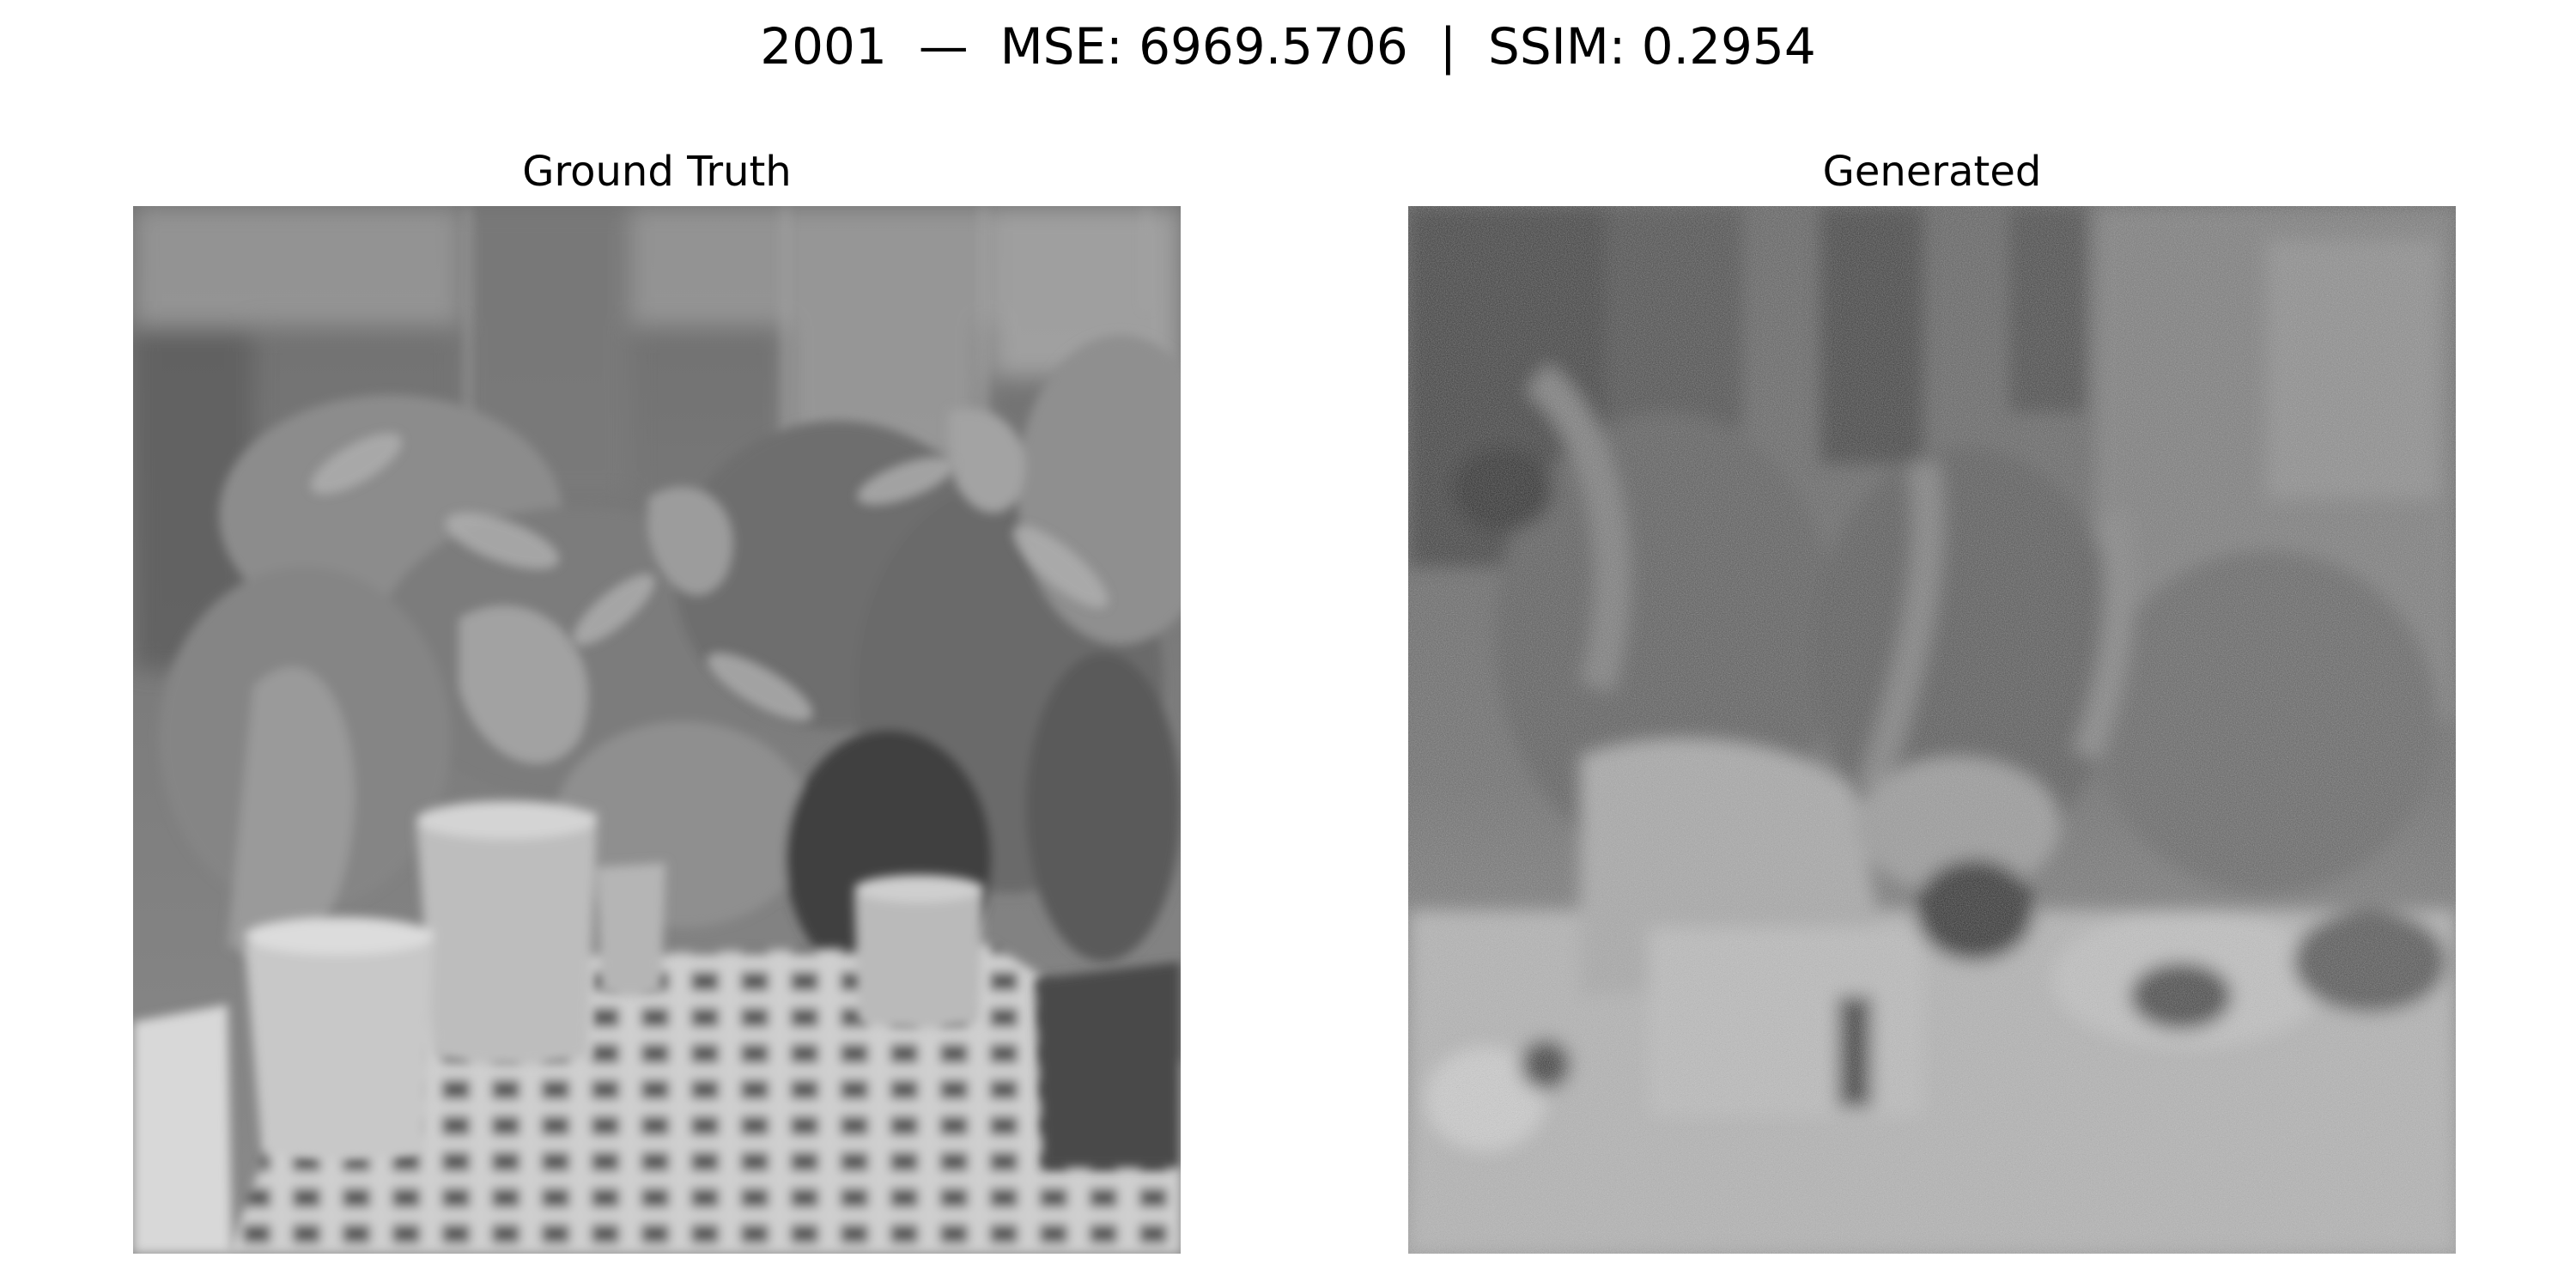 Image resolution: width=2576 pixels, height=1288 pixels. What do you see at coordinates (1932, 172) in the screenshot?
I see `generated-title: Generated` at bounding box center [1932, 172].